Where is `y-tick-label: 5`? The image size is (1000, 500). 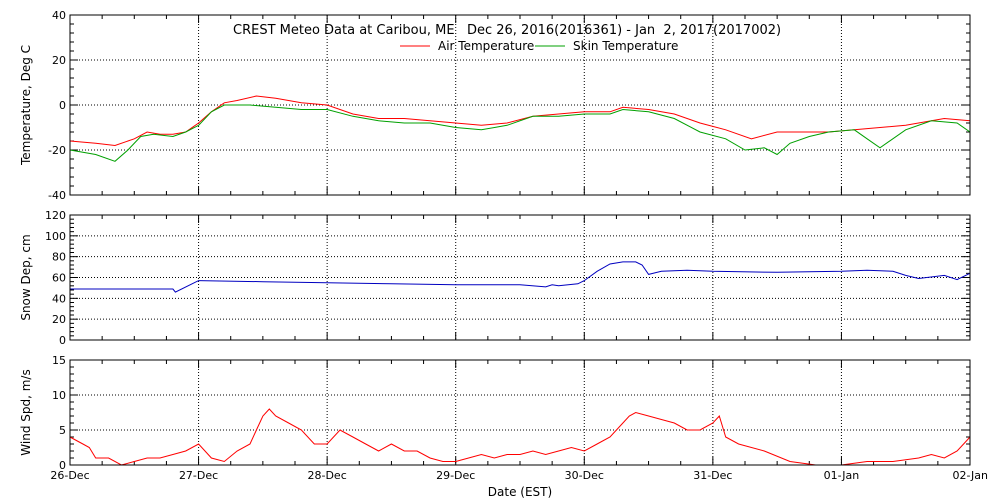 y-tick-label: 5 is located at coordinates (62, 430).